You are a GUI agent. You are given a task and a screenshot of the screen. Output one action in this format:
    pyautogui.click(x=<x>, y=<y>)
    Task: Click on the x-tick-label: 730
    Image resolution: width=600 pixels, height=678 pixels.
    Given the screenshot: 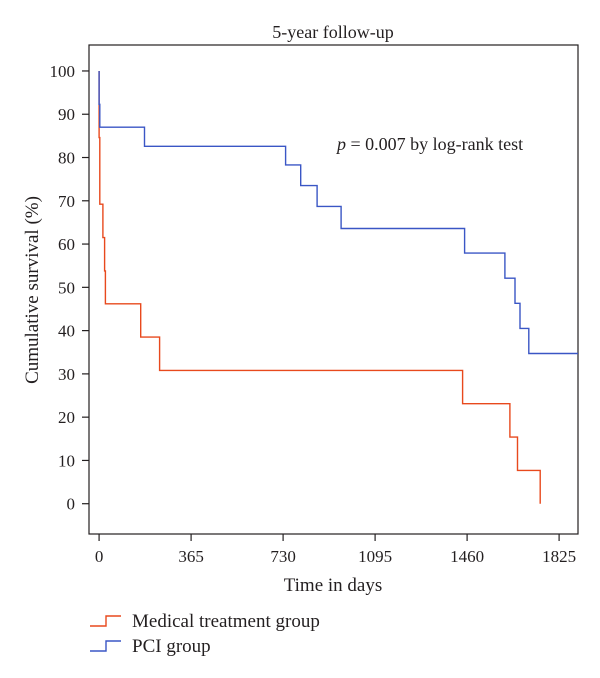 What is the action you would take?
    pyautogui.click(x=283, y=556)
    